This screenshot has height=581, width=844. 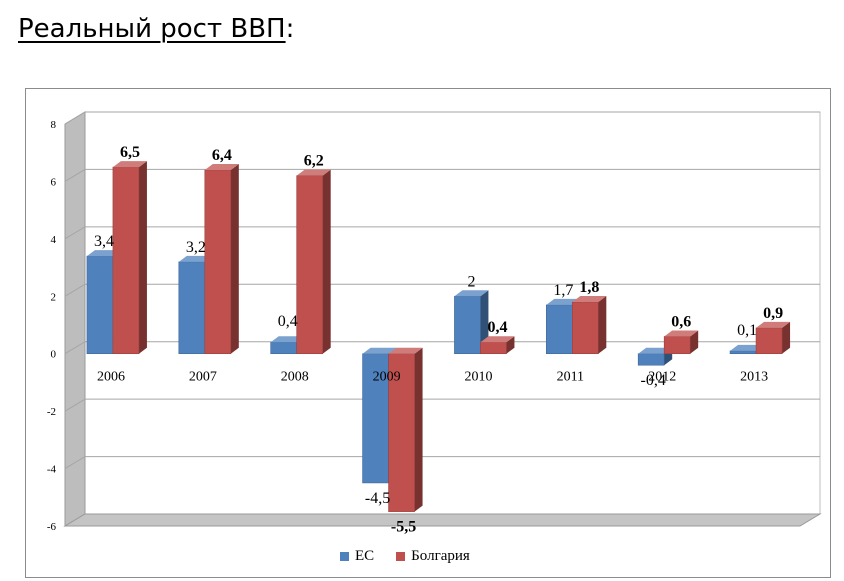 I want to click on y-tick-label: -6, so click(x=52, y=527).